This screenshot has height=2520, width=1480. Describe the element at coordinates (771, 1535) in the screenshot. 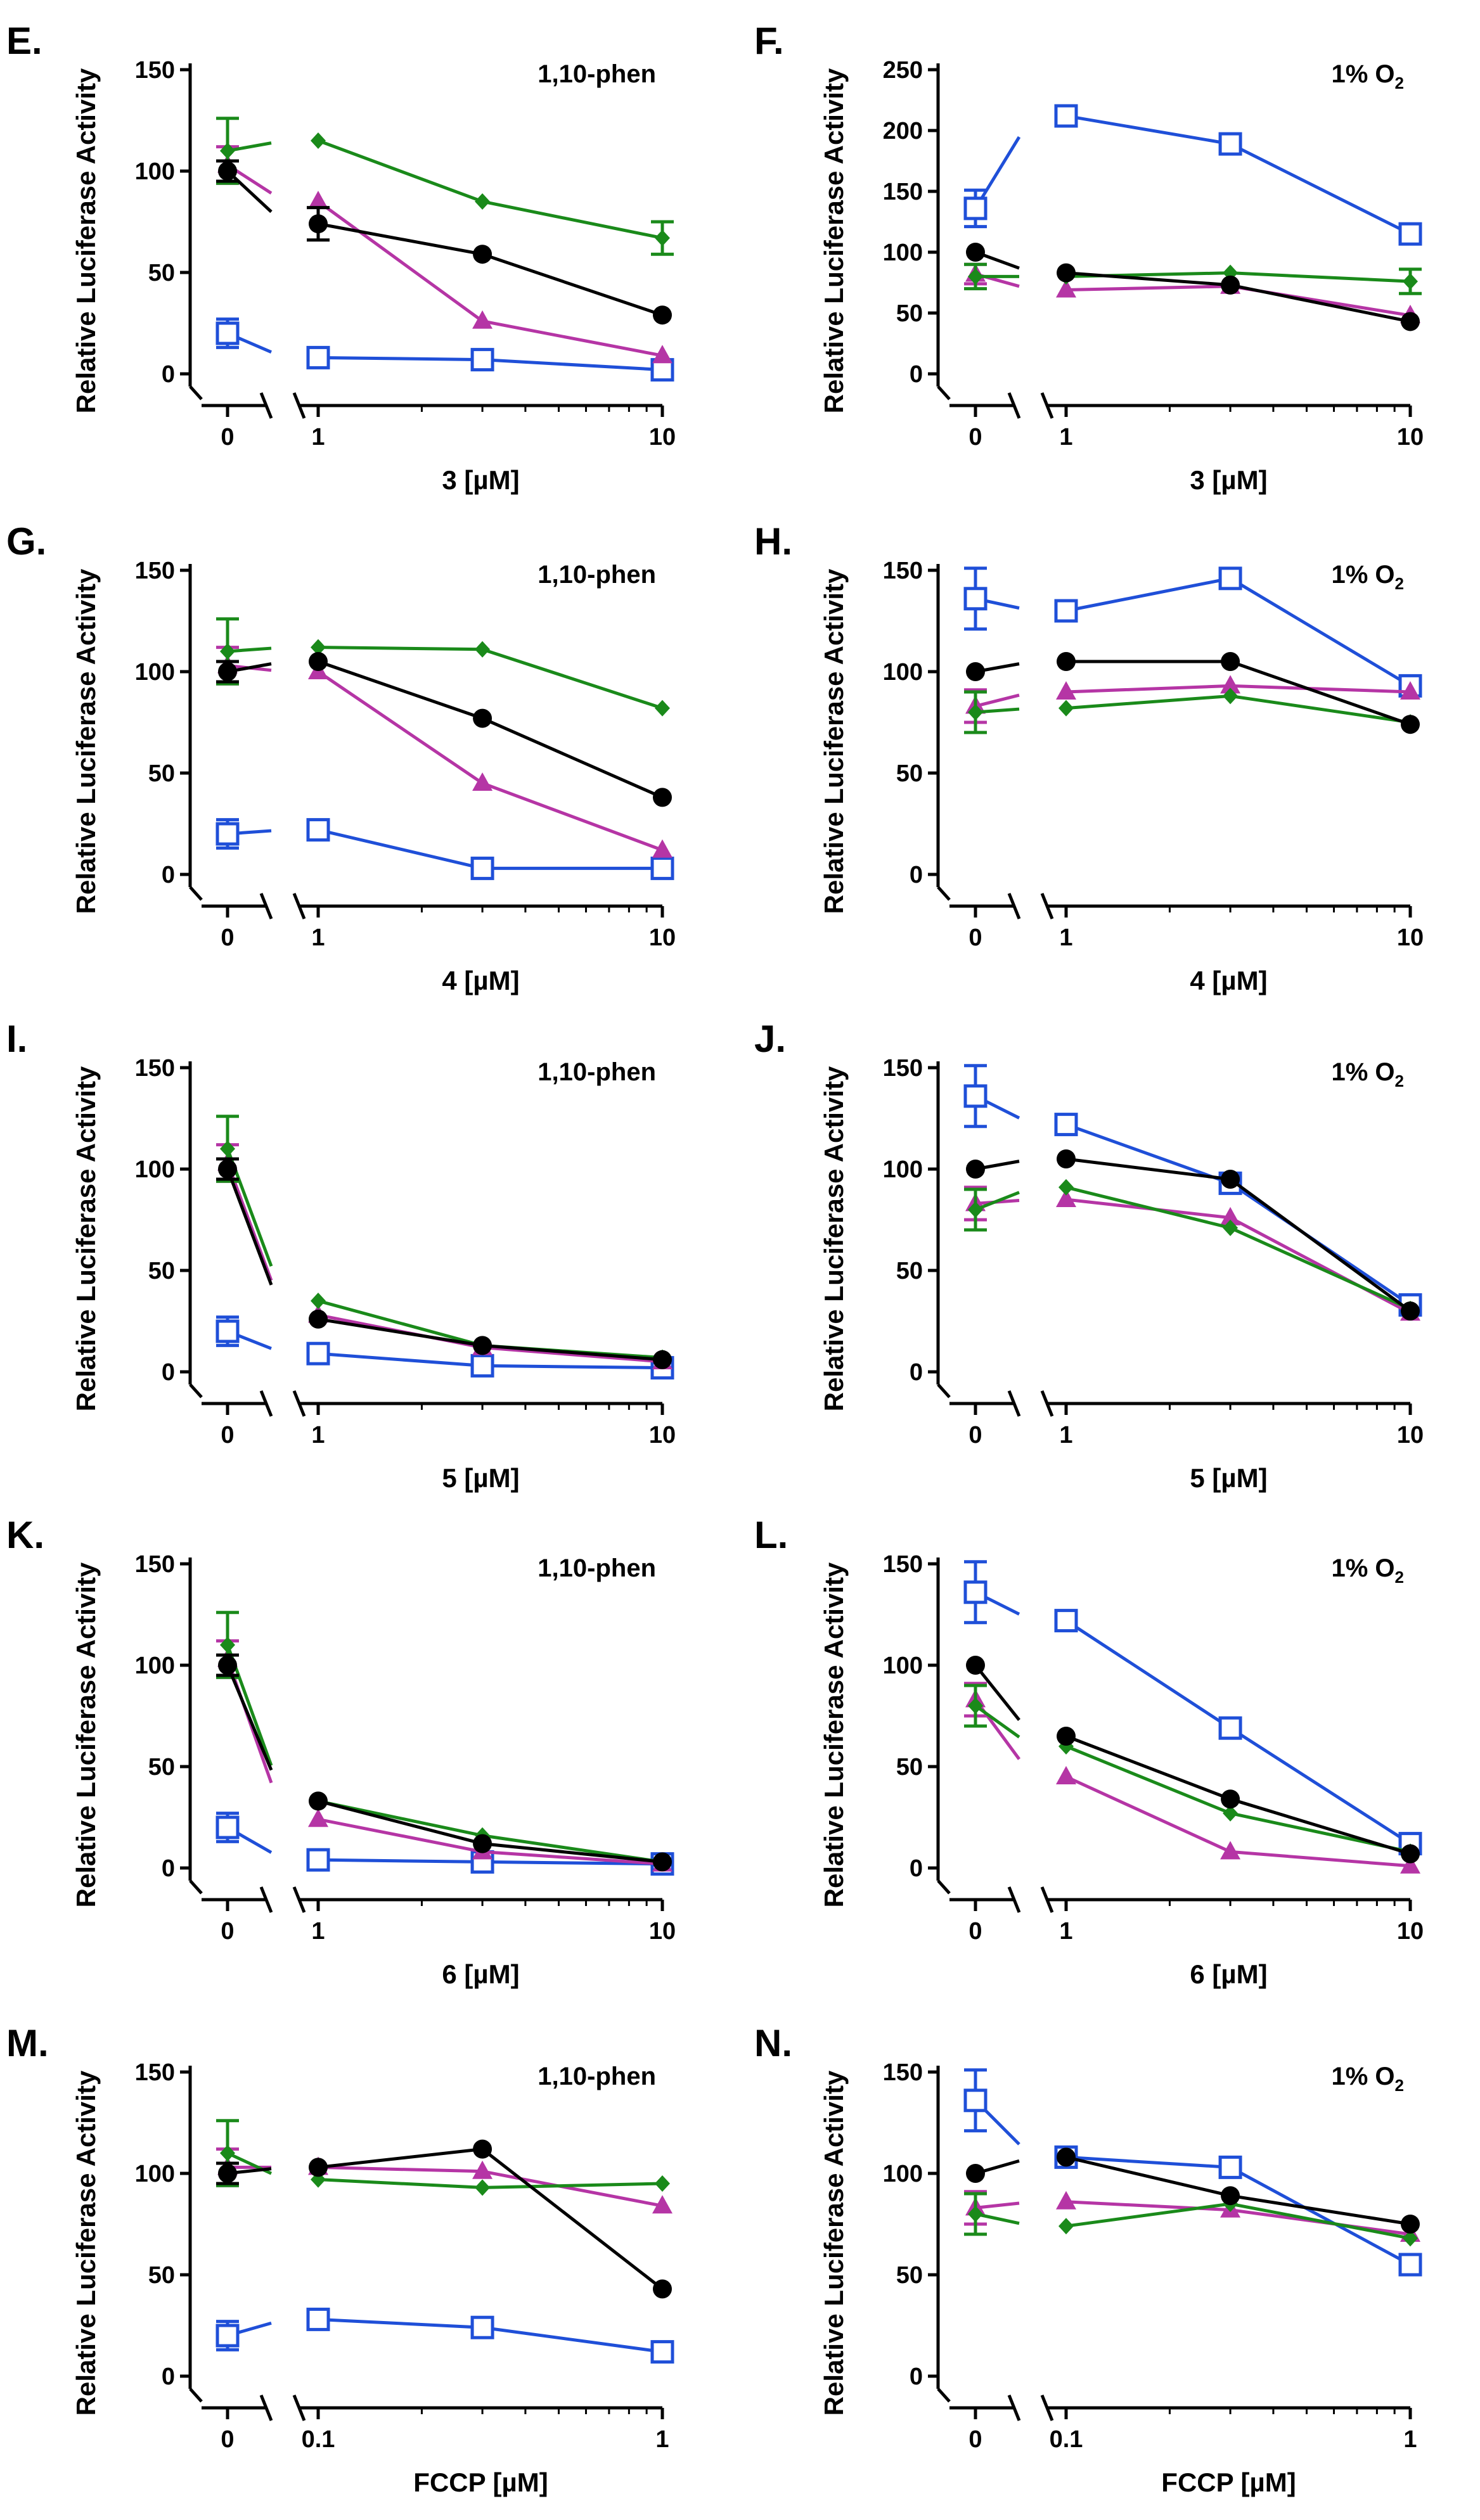

I see `panel-letter: L.` at that location.